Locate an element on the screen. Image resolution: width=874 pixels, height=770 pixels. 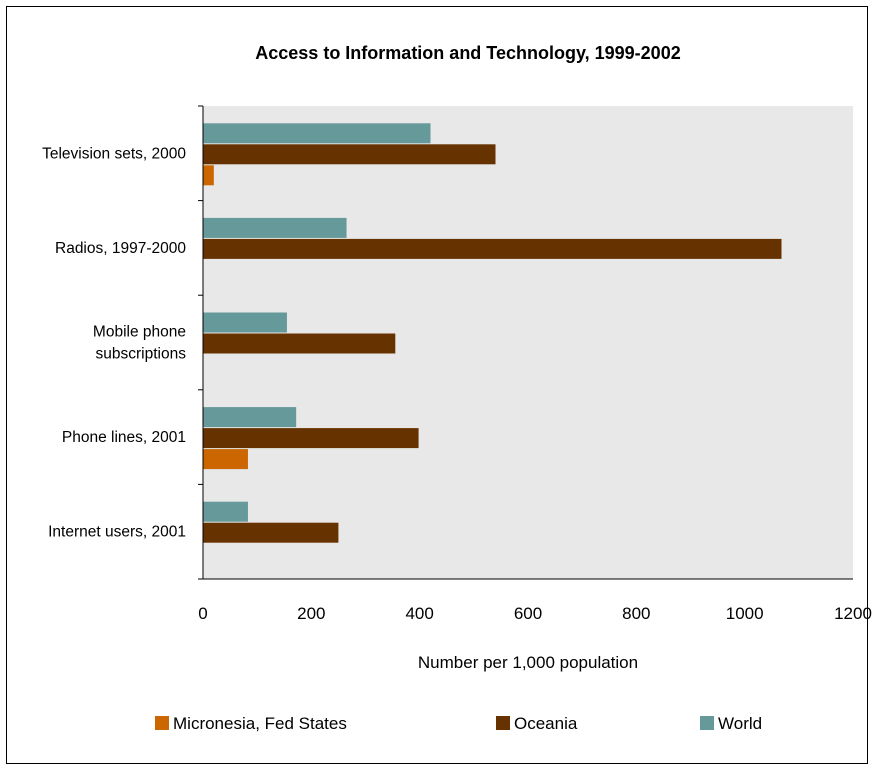
x-tick-label: 400 is located at coordinates (419, 613).